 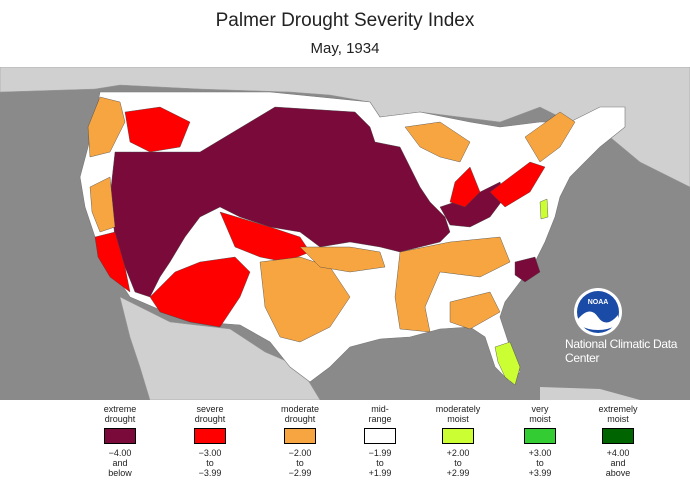 What do you see at coordinates (220, 348) in the screenshot?
I see `mexico-landmass` at bounding box center [220, 348].